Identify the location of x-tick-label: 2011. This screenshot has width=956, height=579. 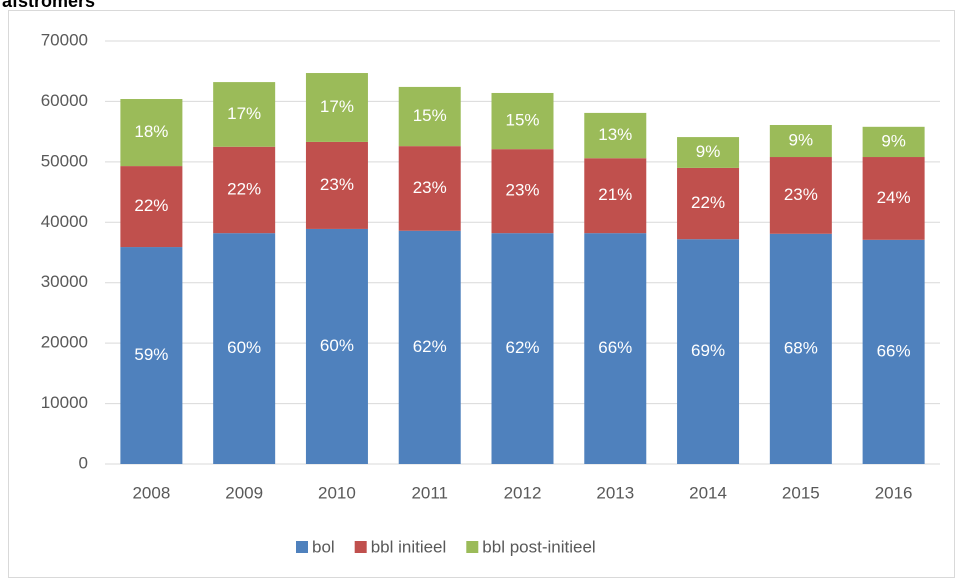
(429, 492).